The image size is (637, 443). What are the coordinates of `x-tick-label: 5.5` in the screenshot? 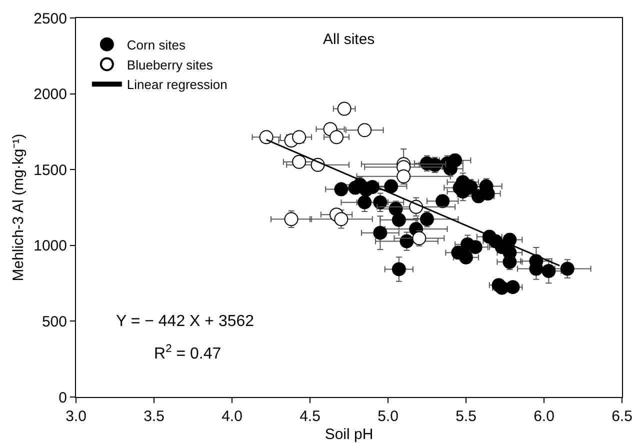 It's located at (466, 416).